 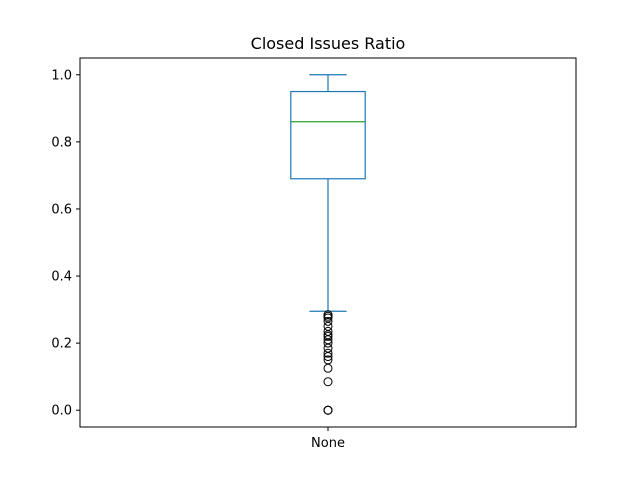 I want to click on y-tick-label: 0.8, so click(x=61, y=142).